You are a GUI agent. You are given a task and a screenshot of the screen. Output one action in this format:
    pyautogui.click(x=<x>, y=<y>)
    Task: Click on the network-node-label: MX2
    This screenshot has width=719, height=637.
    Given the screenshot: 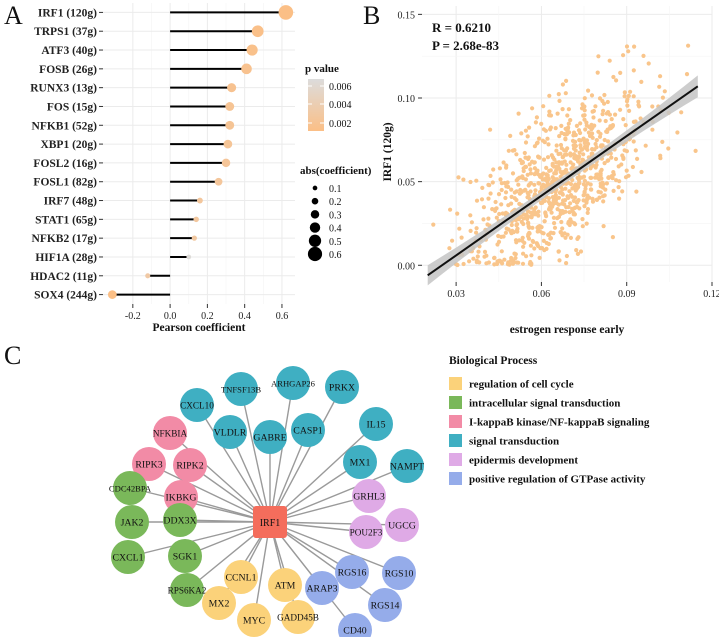 What is the action you would take?
    pyautogui.click(x=219, y=604)
    